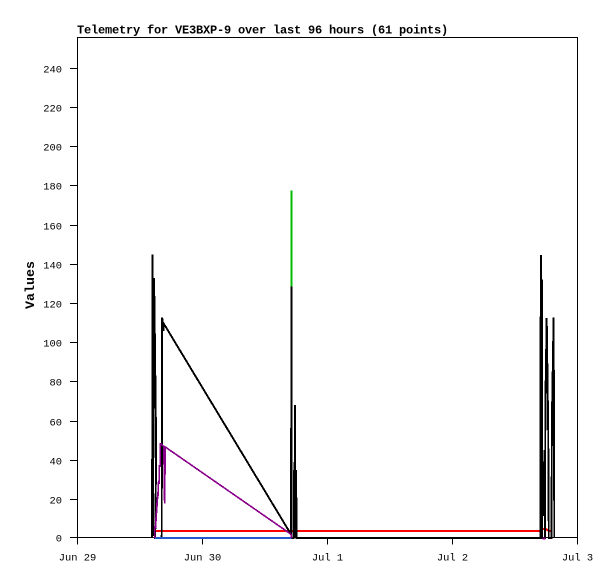  What do you see at coordinates (52, 71) in the screenshot?
I see `svg-text: 240` at bounding box center [52, 71].